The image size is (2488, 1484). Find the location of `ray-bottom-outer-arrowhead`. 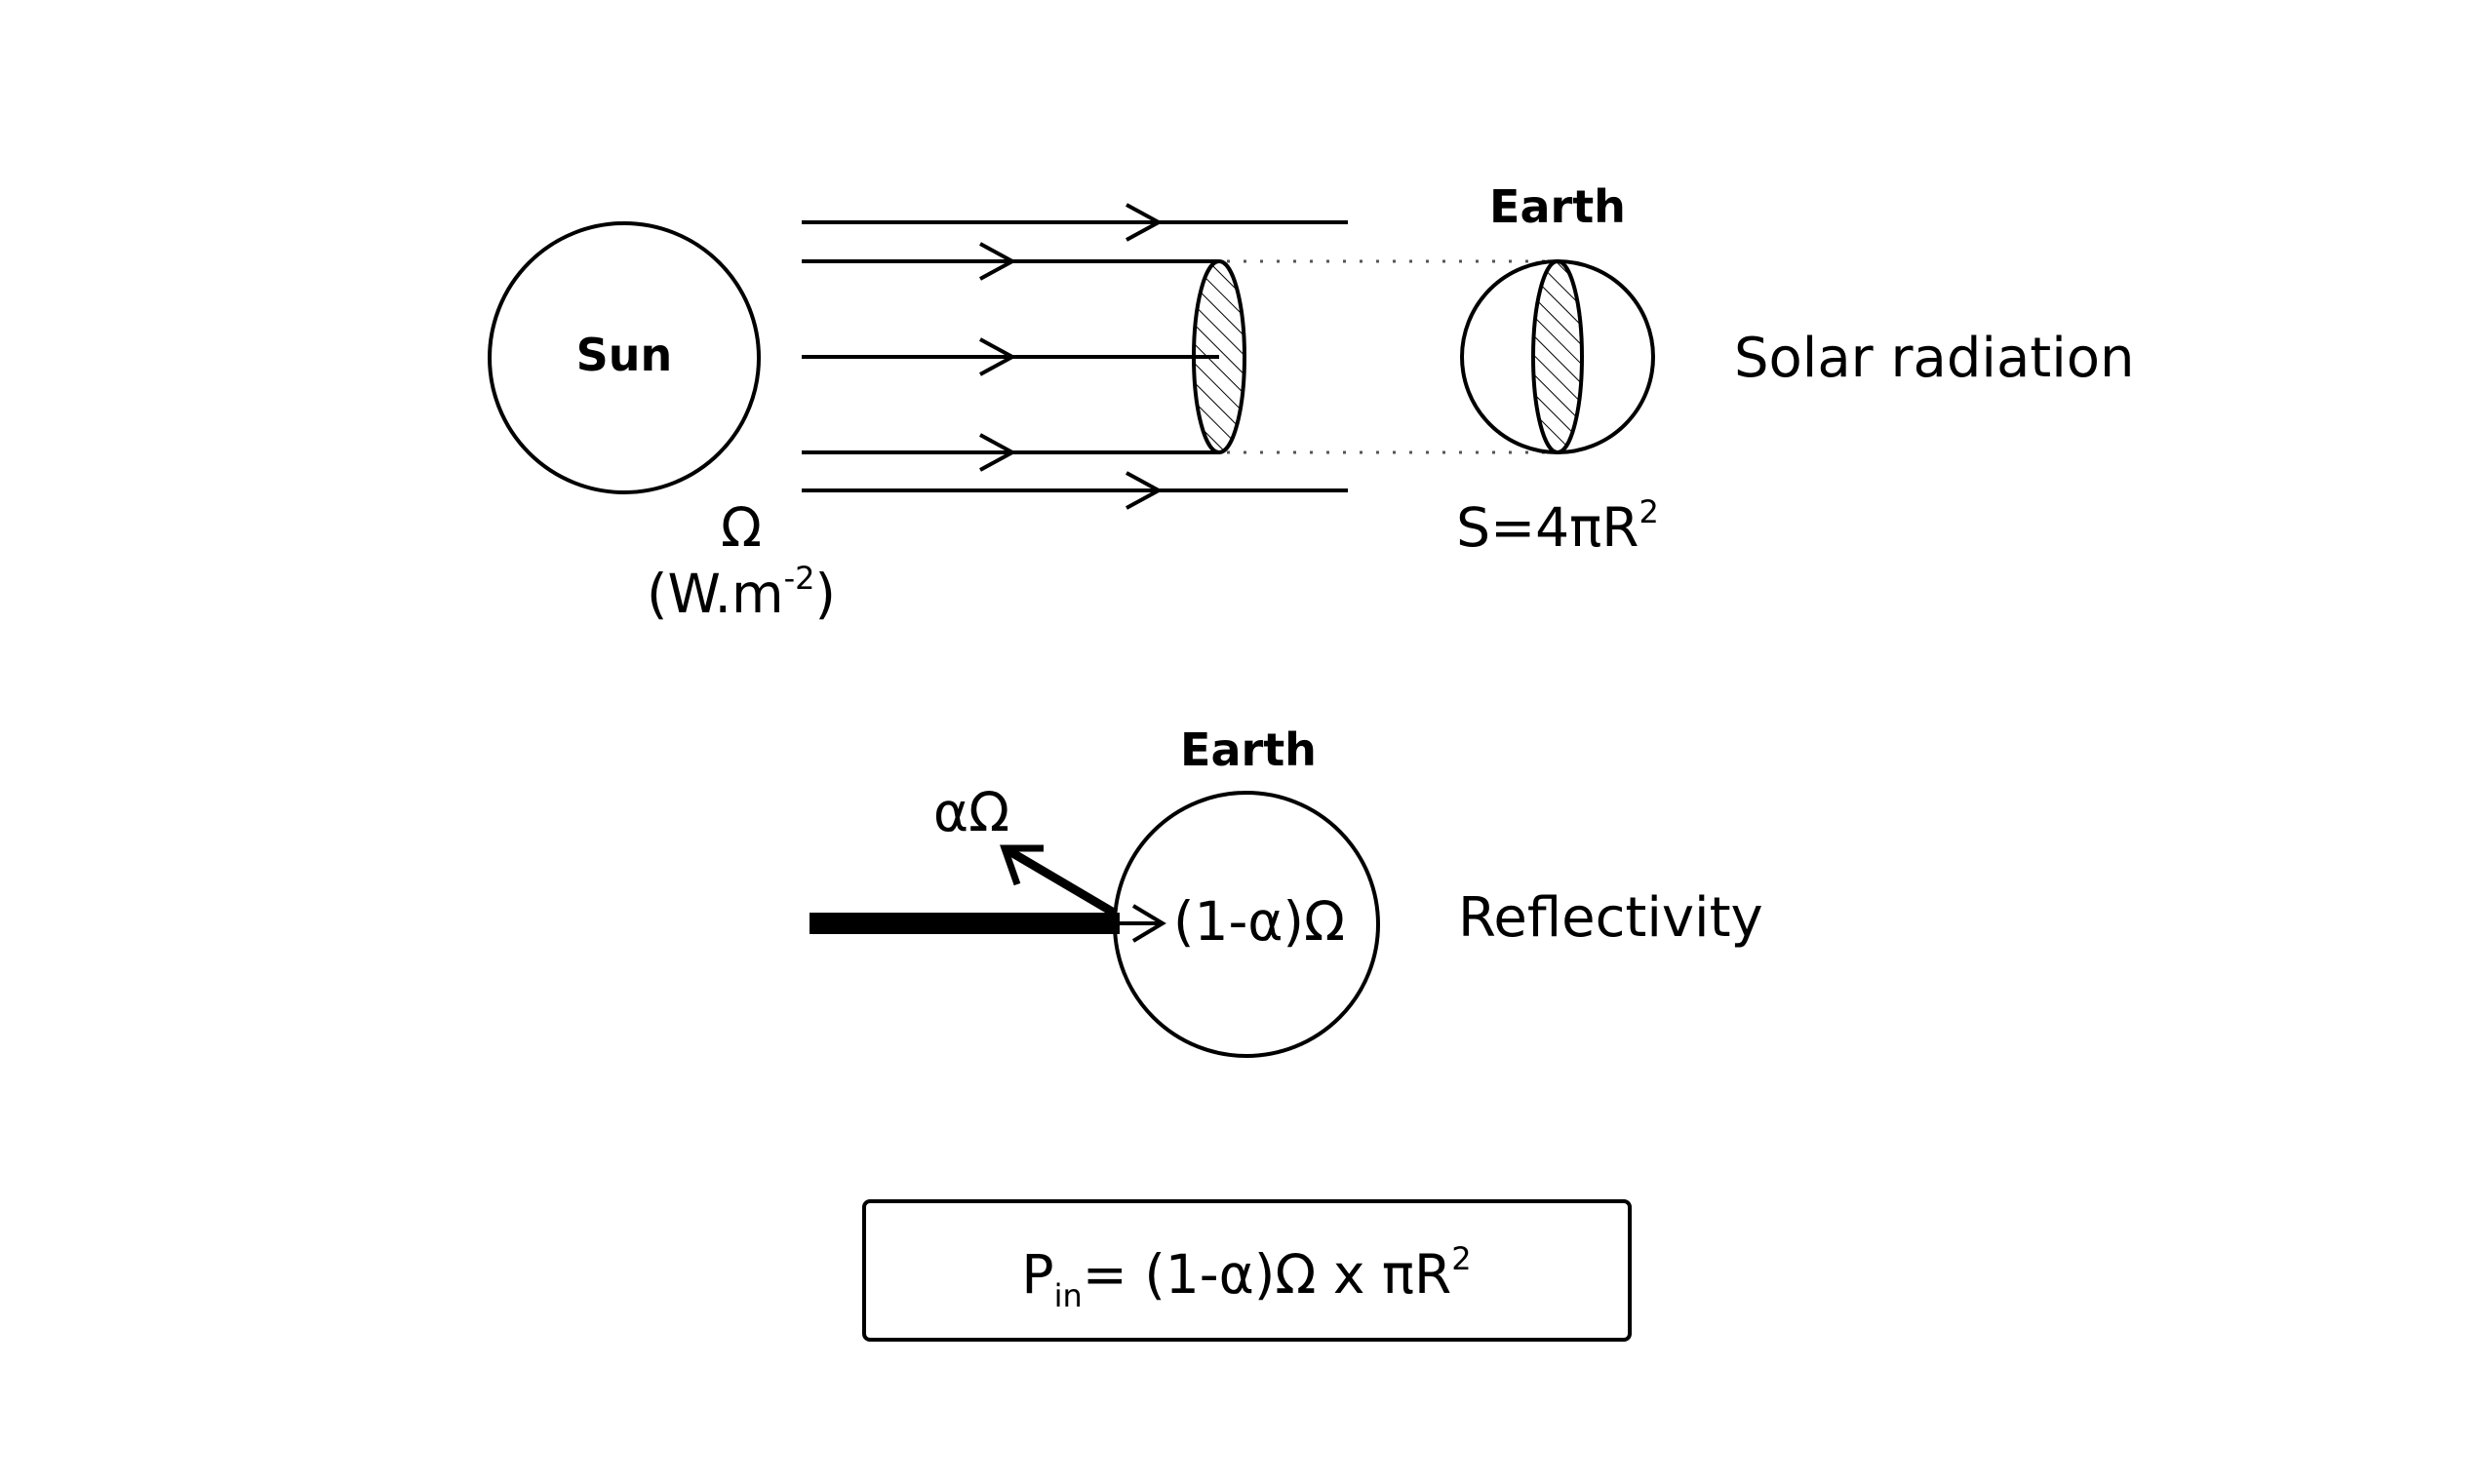

ray-bottom-outer-arrowhead is located at coordinates (1145, 490).